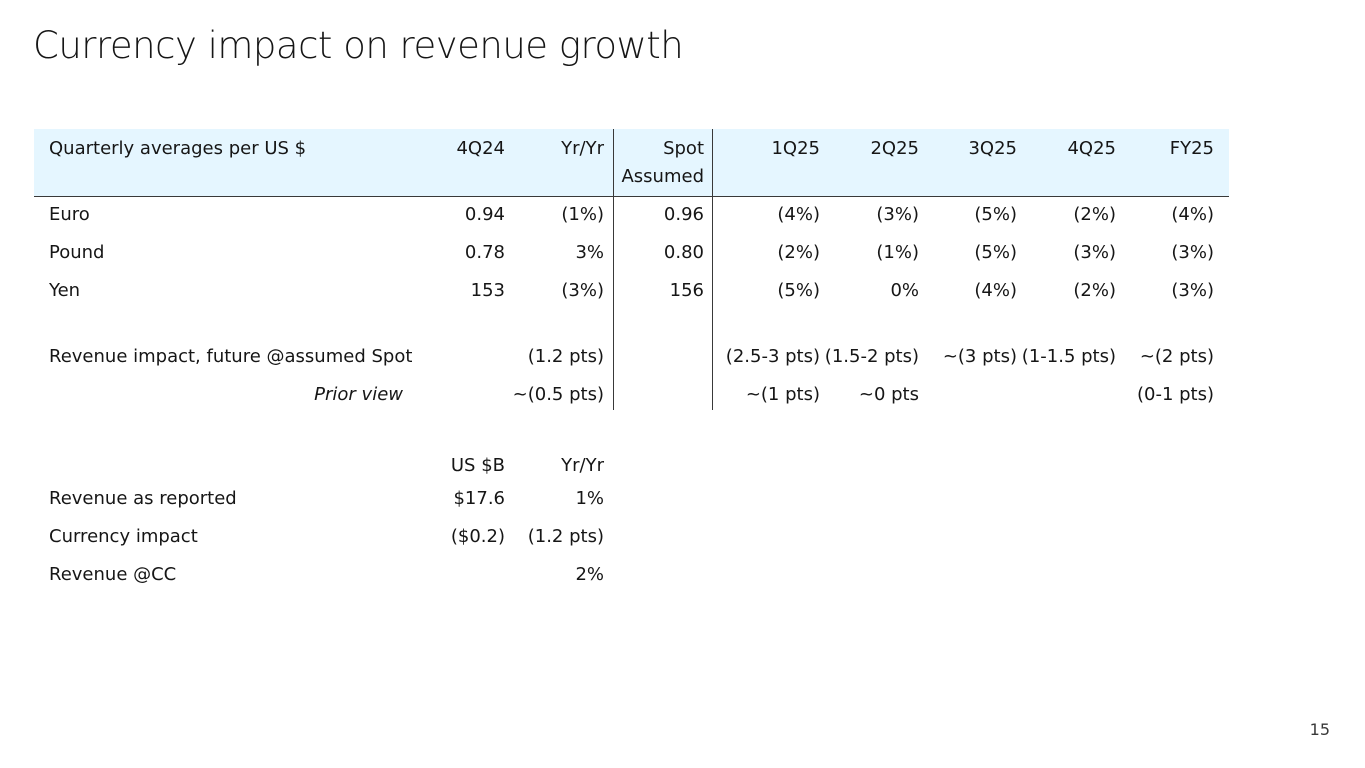  What do you see at coordinates (1176, 356) in the screenshot?
I see `impact-fy25: ~(2 pts)` at bounding box center [1176, 356].